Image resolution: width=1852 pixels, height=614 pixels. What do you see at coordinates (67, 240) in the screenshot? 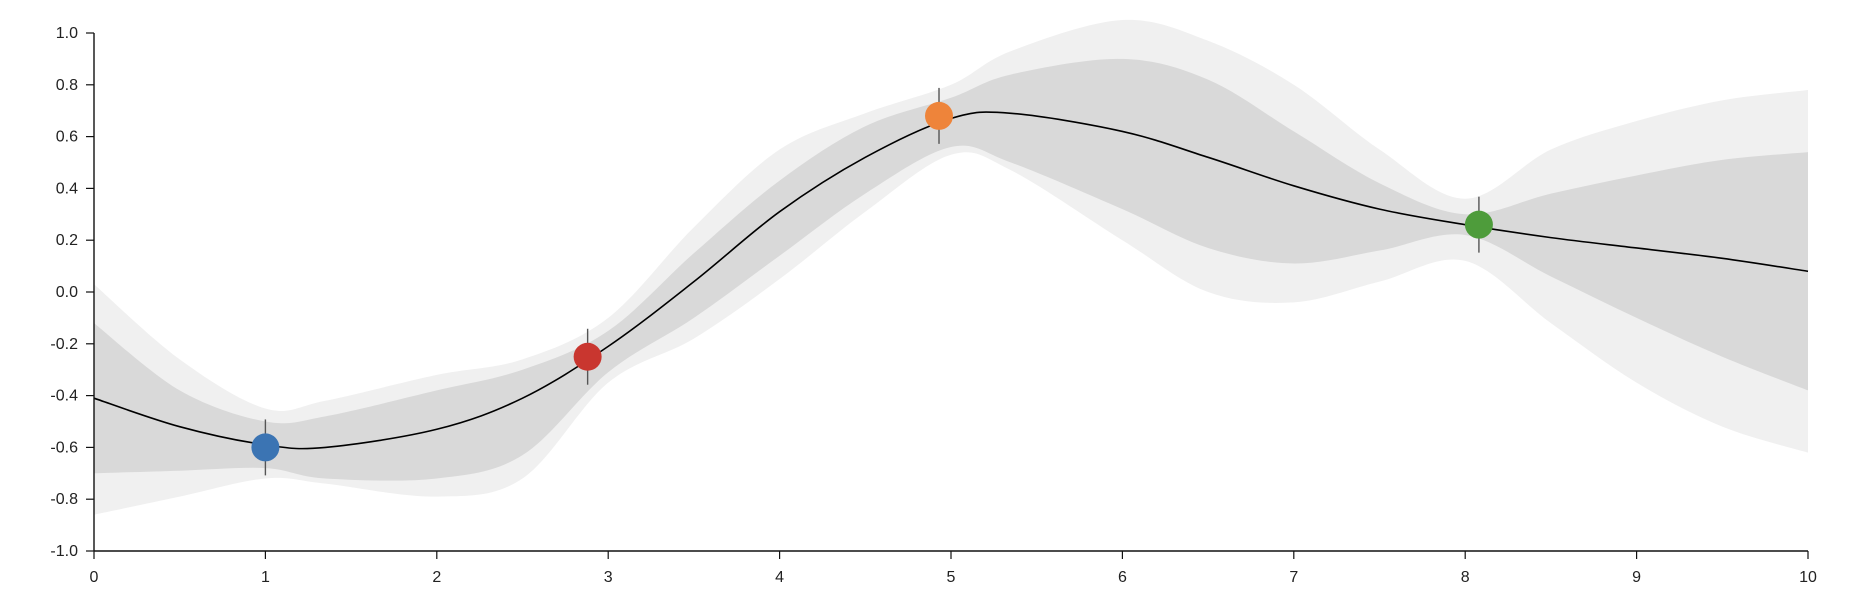
I see `y-tick-label: 0.2` at bounding box center [67, 240].